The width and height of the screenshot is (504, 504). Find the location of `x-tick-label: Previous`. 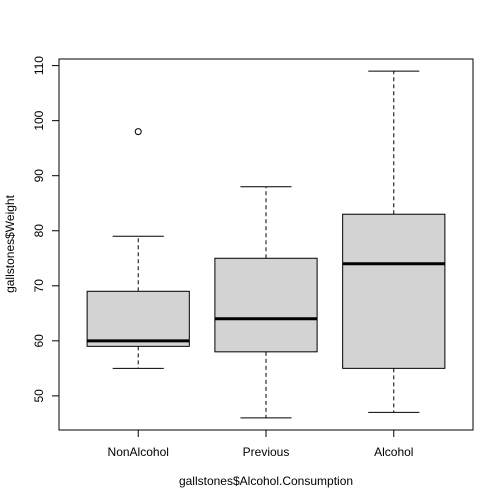

x-tick-label: Previous is located at coordinates (266, 452).